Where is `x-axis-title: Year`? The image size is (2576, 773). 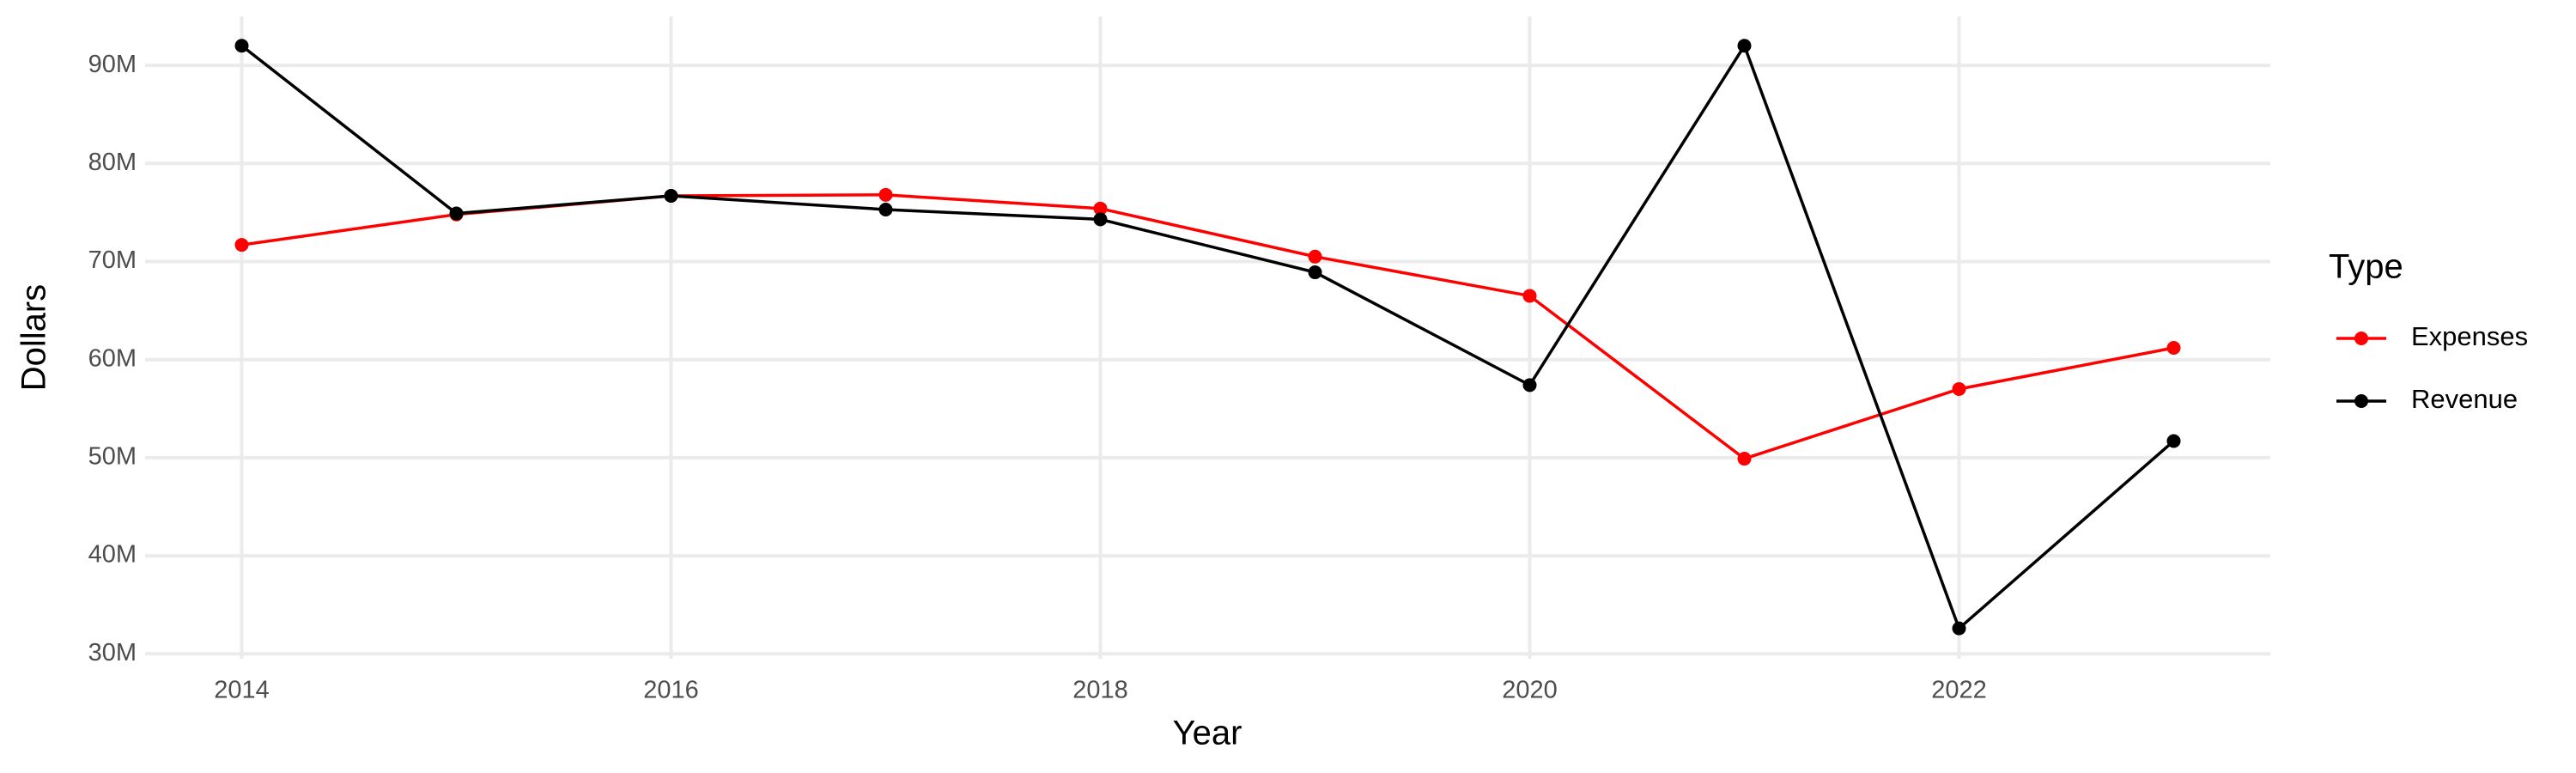
x-axis-title: Year is located at coordinates (1207, 733).